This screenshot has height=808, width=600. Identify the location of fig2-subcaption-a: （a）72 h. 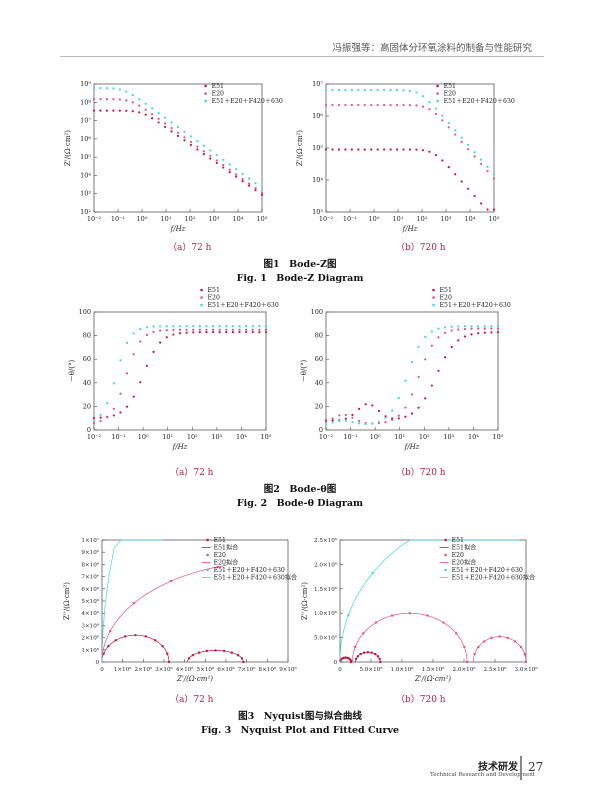
(192, 473).